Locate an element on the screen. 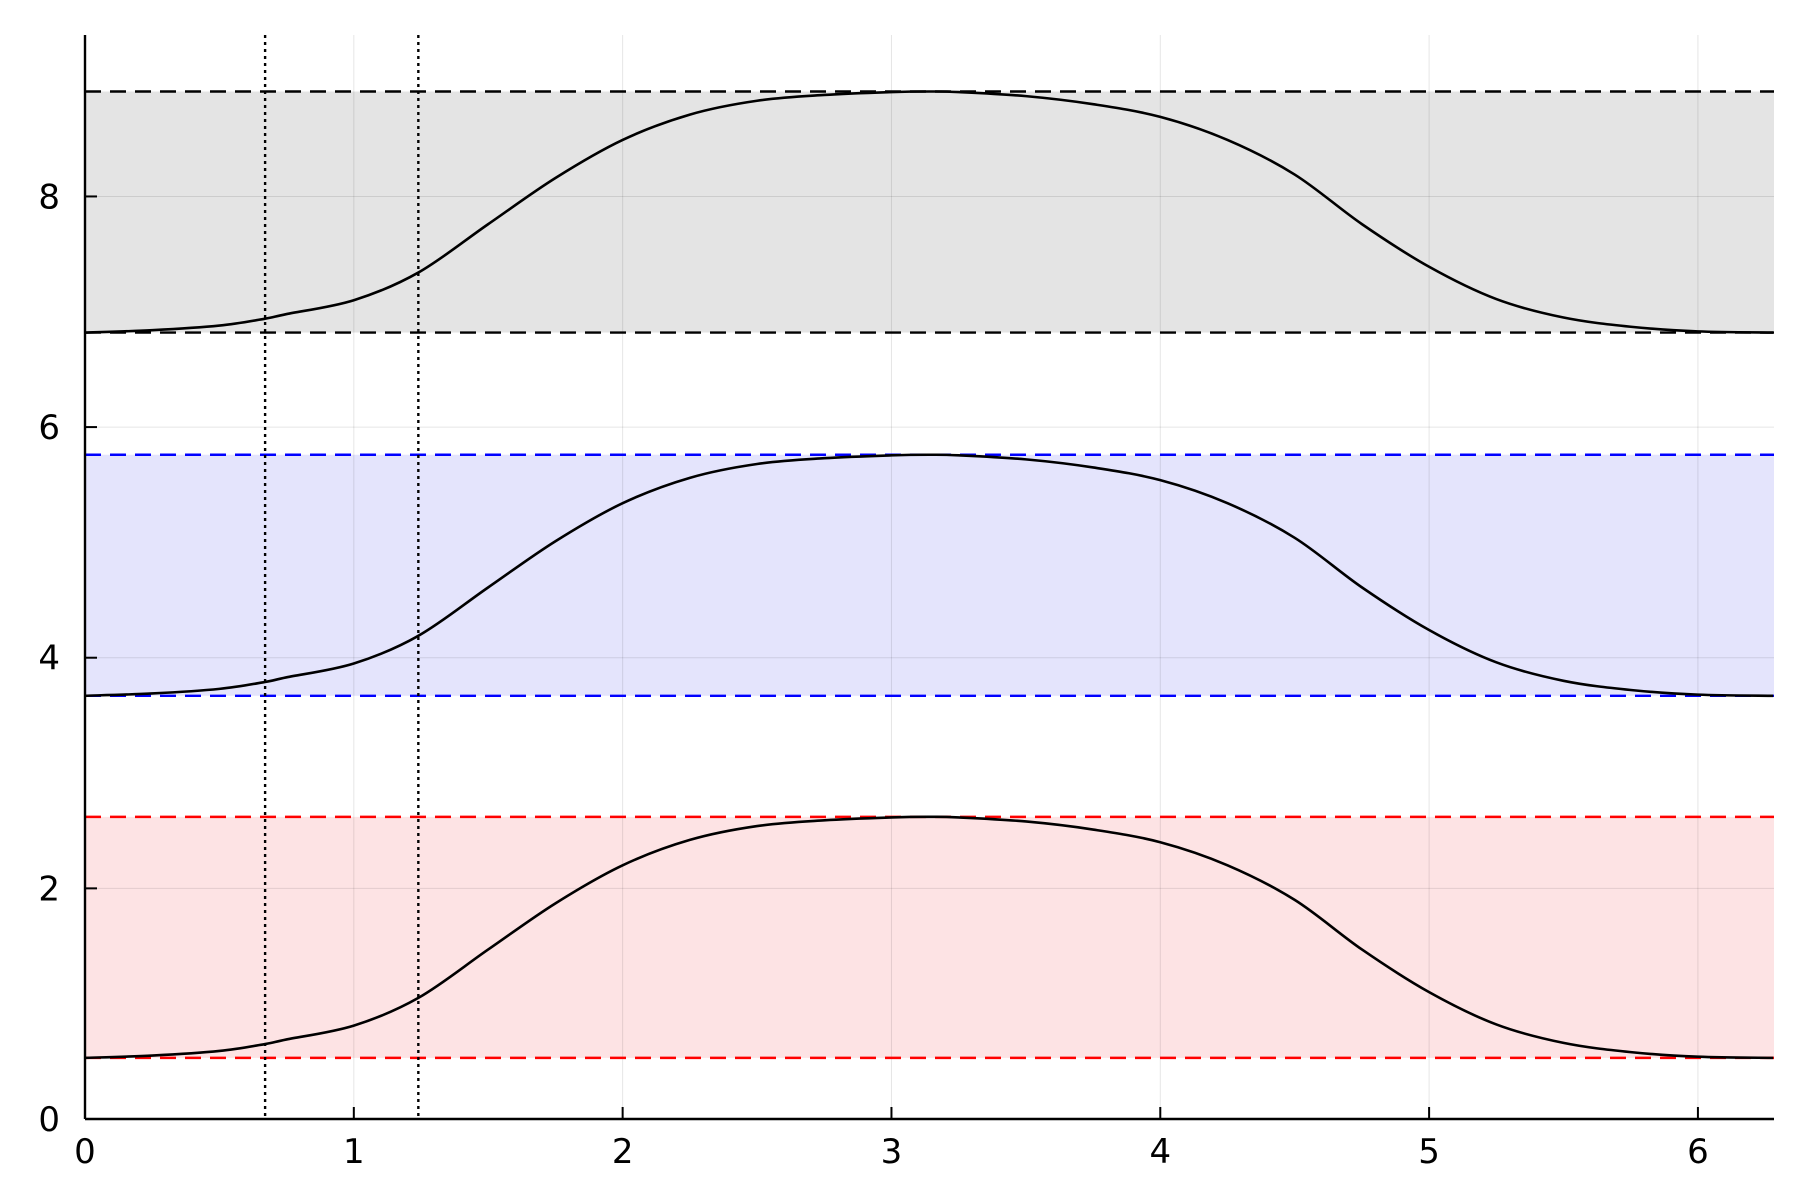  y-tick-label-4: 8 is located at coordinates (49, 197).